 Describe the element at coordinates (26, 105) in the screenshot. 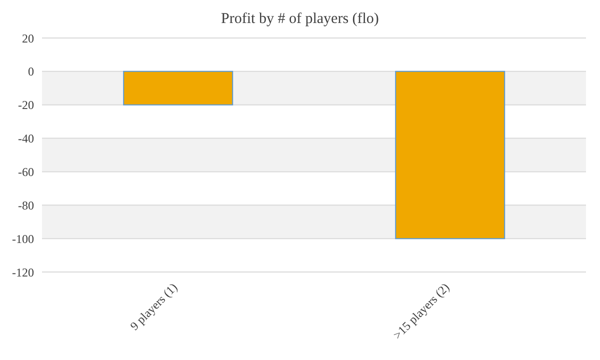

I see `y-tick-label: -20` at that location.